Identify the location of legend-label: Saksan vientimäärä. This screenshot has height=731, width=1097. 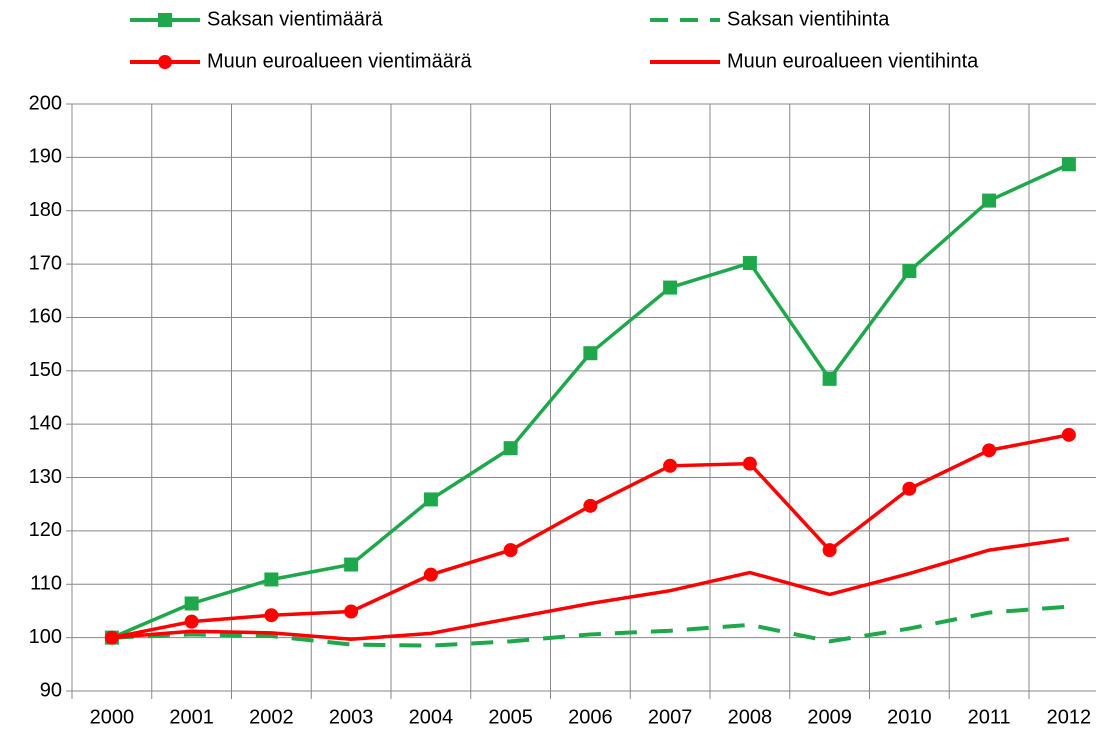
(295, 19).